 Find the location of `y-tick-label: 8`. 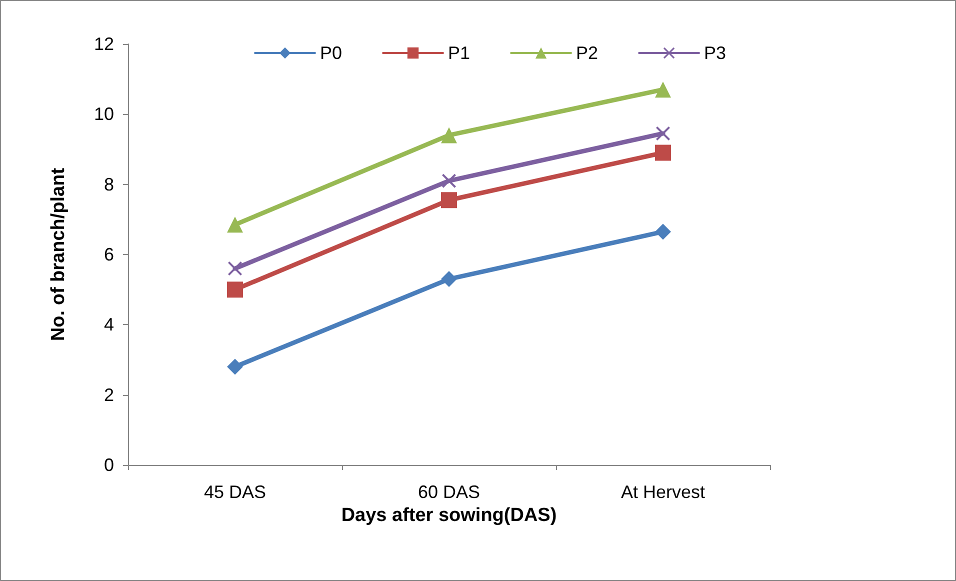

y-tick-label: 8 is located at coordinates (109, 184).